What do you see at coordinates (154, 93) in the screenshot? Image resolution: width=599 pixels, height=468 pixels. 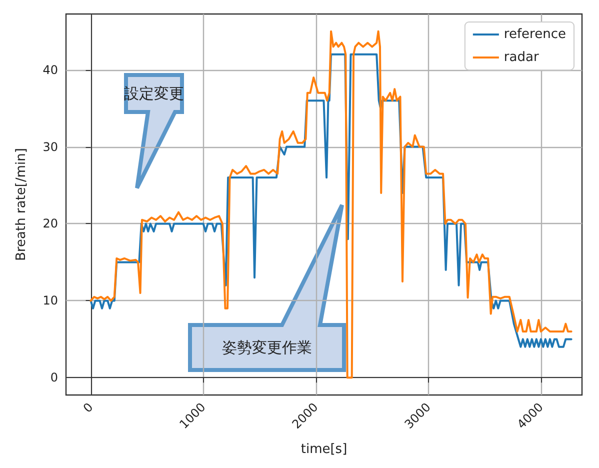 I see `annotation: 設定変更` at bounding box center [154, 93].